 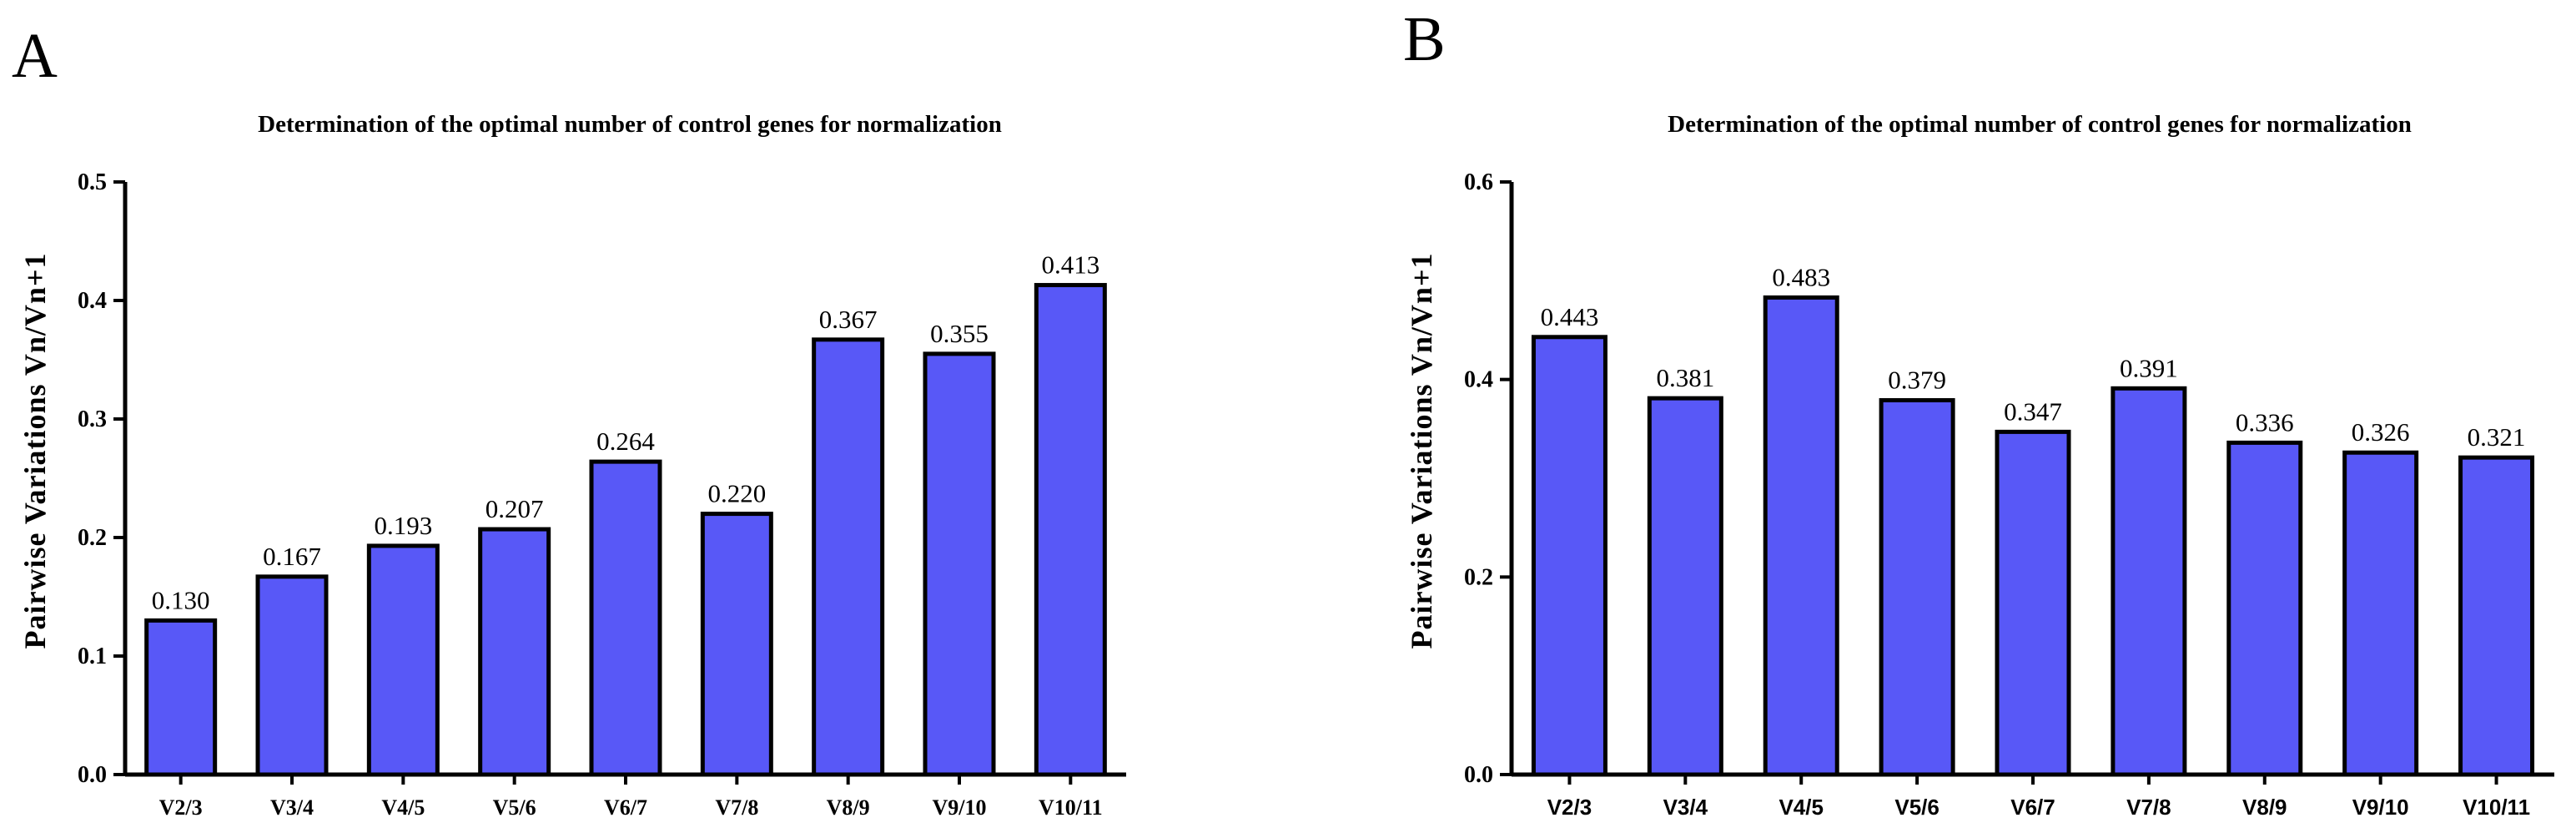 I want to click on x-tick-label-a: V8/9, so click(x=848, y=808).